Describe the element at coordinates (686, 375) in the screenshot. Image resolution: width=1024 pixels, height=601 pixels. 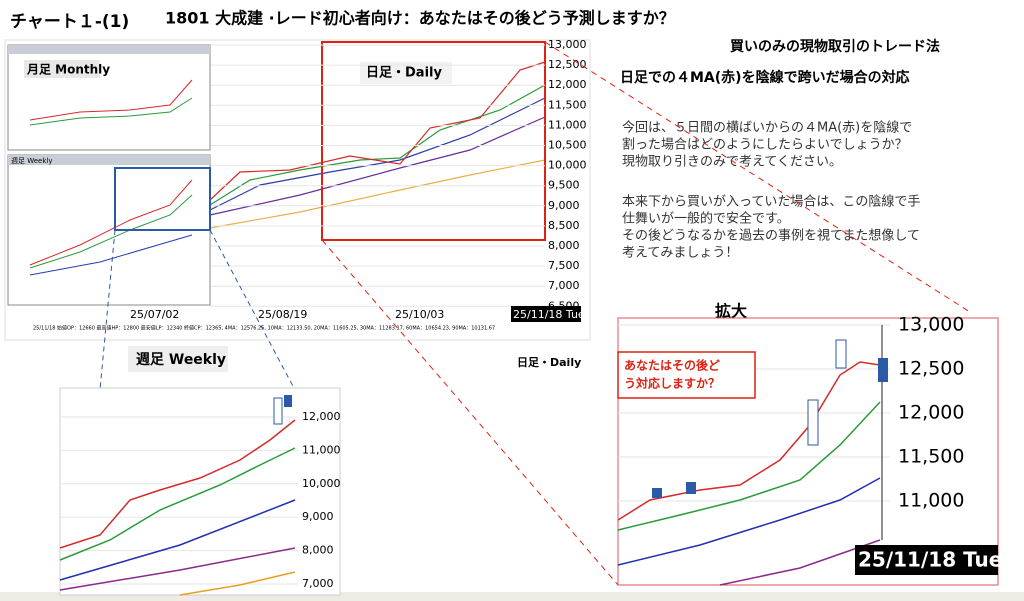
I see `callout` at that location.